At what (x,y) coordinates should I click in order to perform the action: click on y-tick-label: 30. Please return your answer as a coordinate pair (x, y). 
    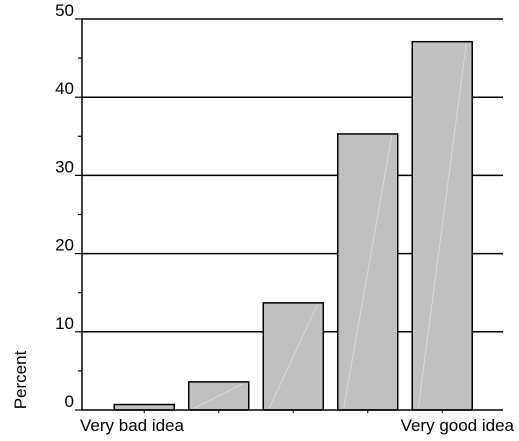
    Looking at the image, I should click on (64, 166).